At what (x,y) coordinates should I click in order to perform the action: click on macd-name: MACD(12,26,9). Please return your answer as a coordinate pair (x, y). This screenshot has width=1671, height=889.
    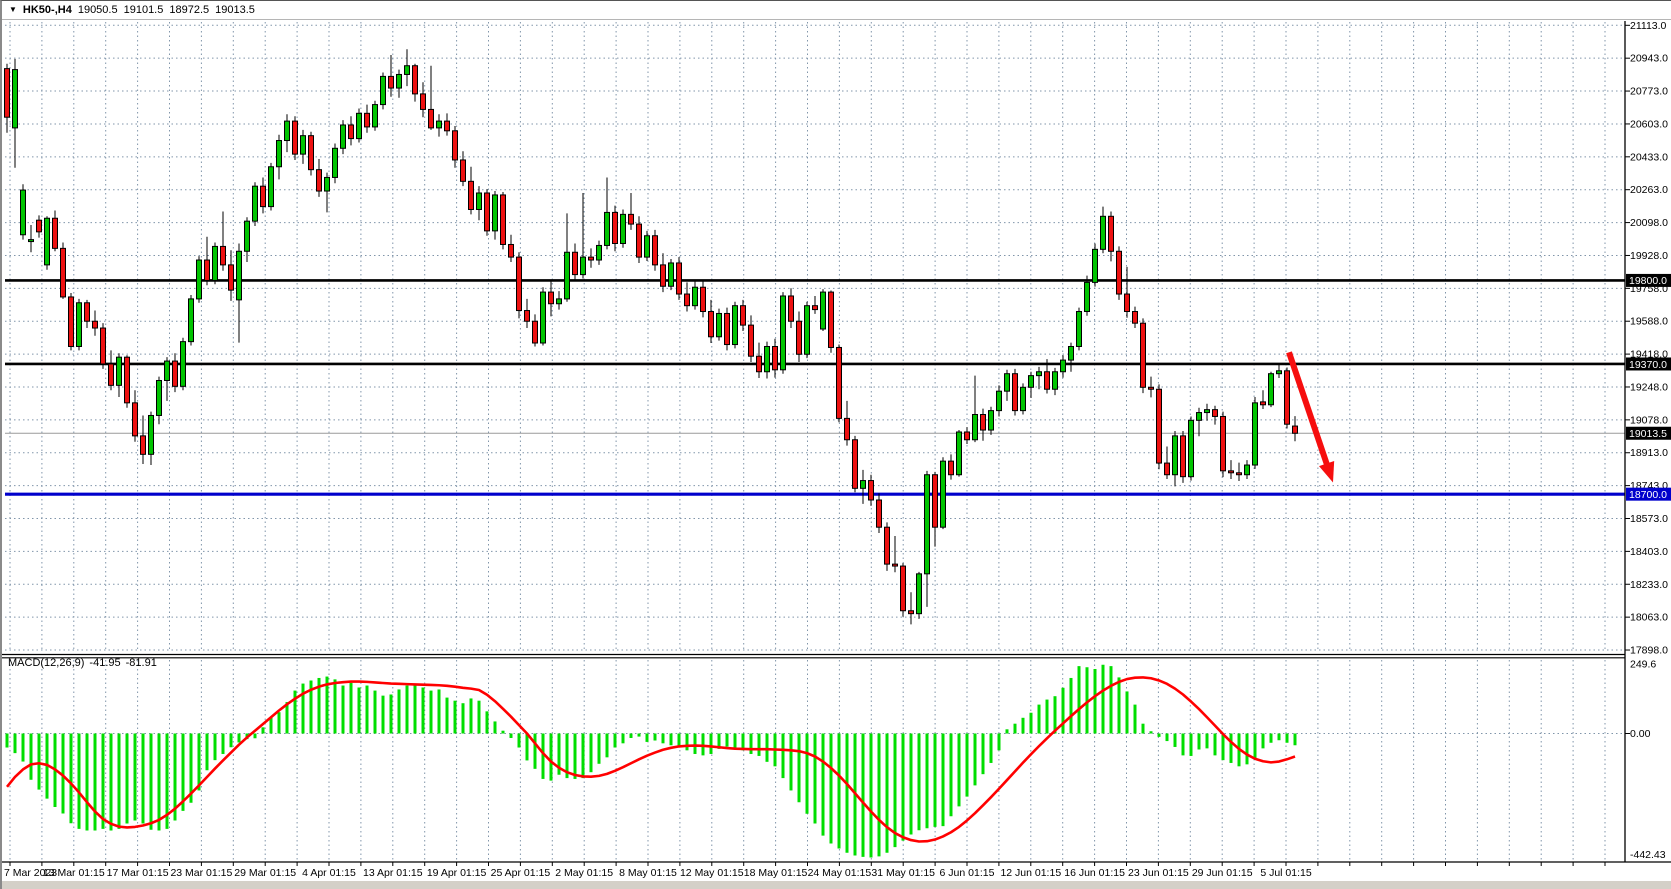
    Looking at the image, I should click on (46, 663).